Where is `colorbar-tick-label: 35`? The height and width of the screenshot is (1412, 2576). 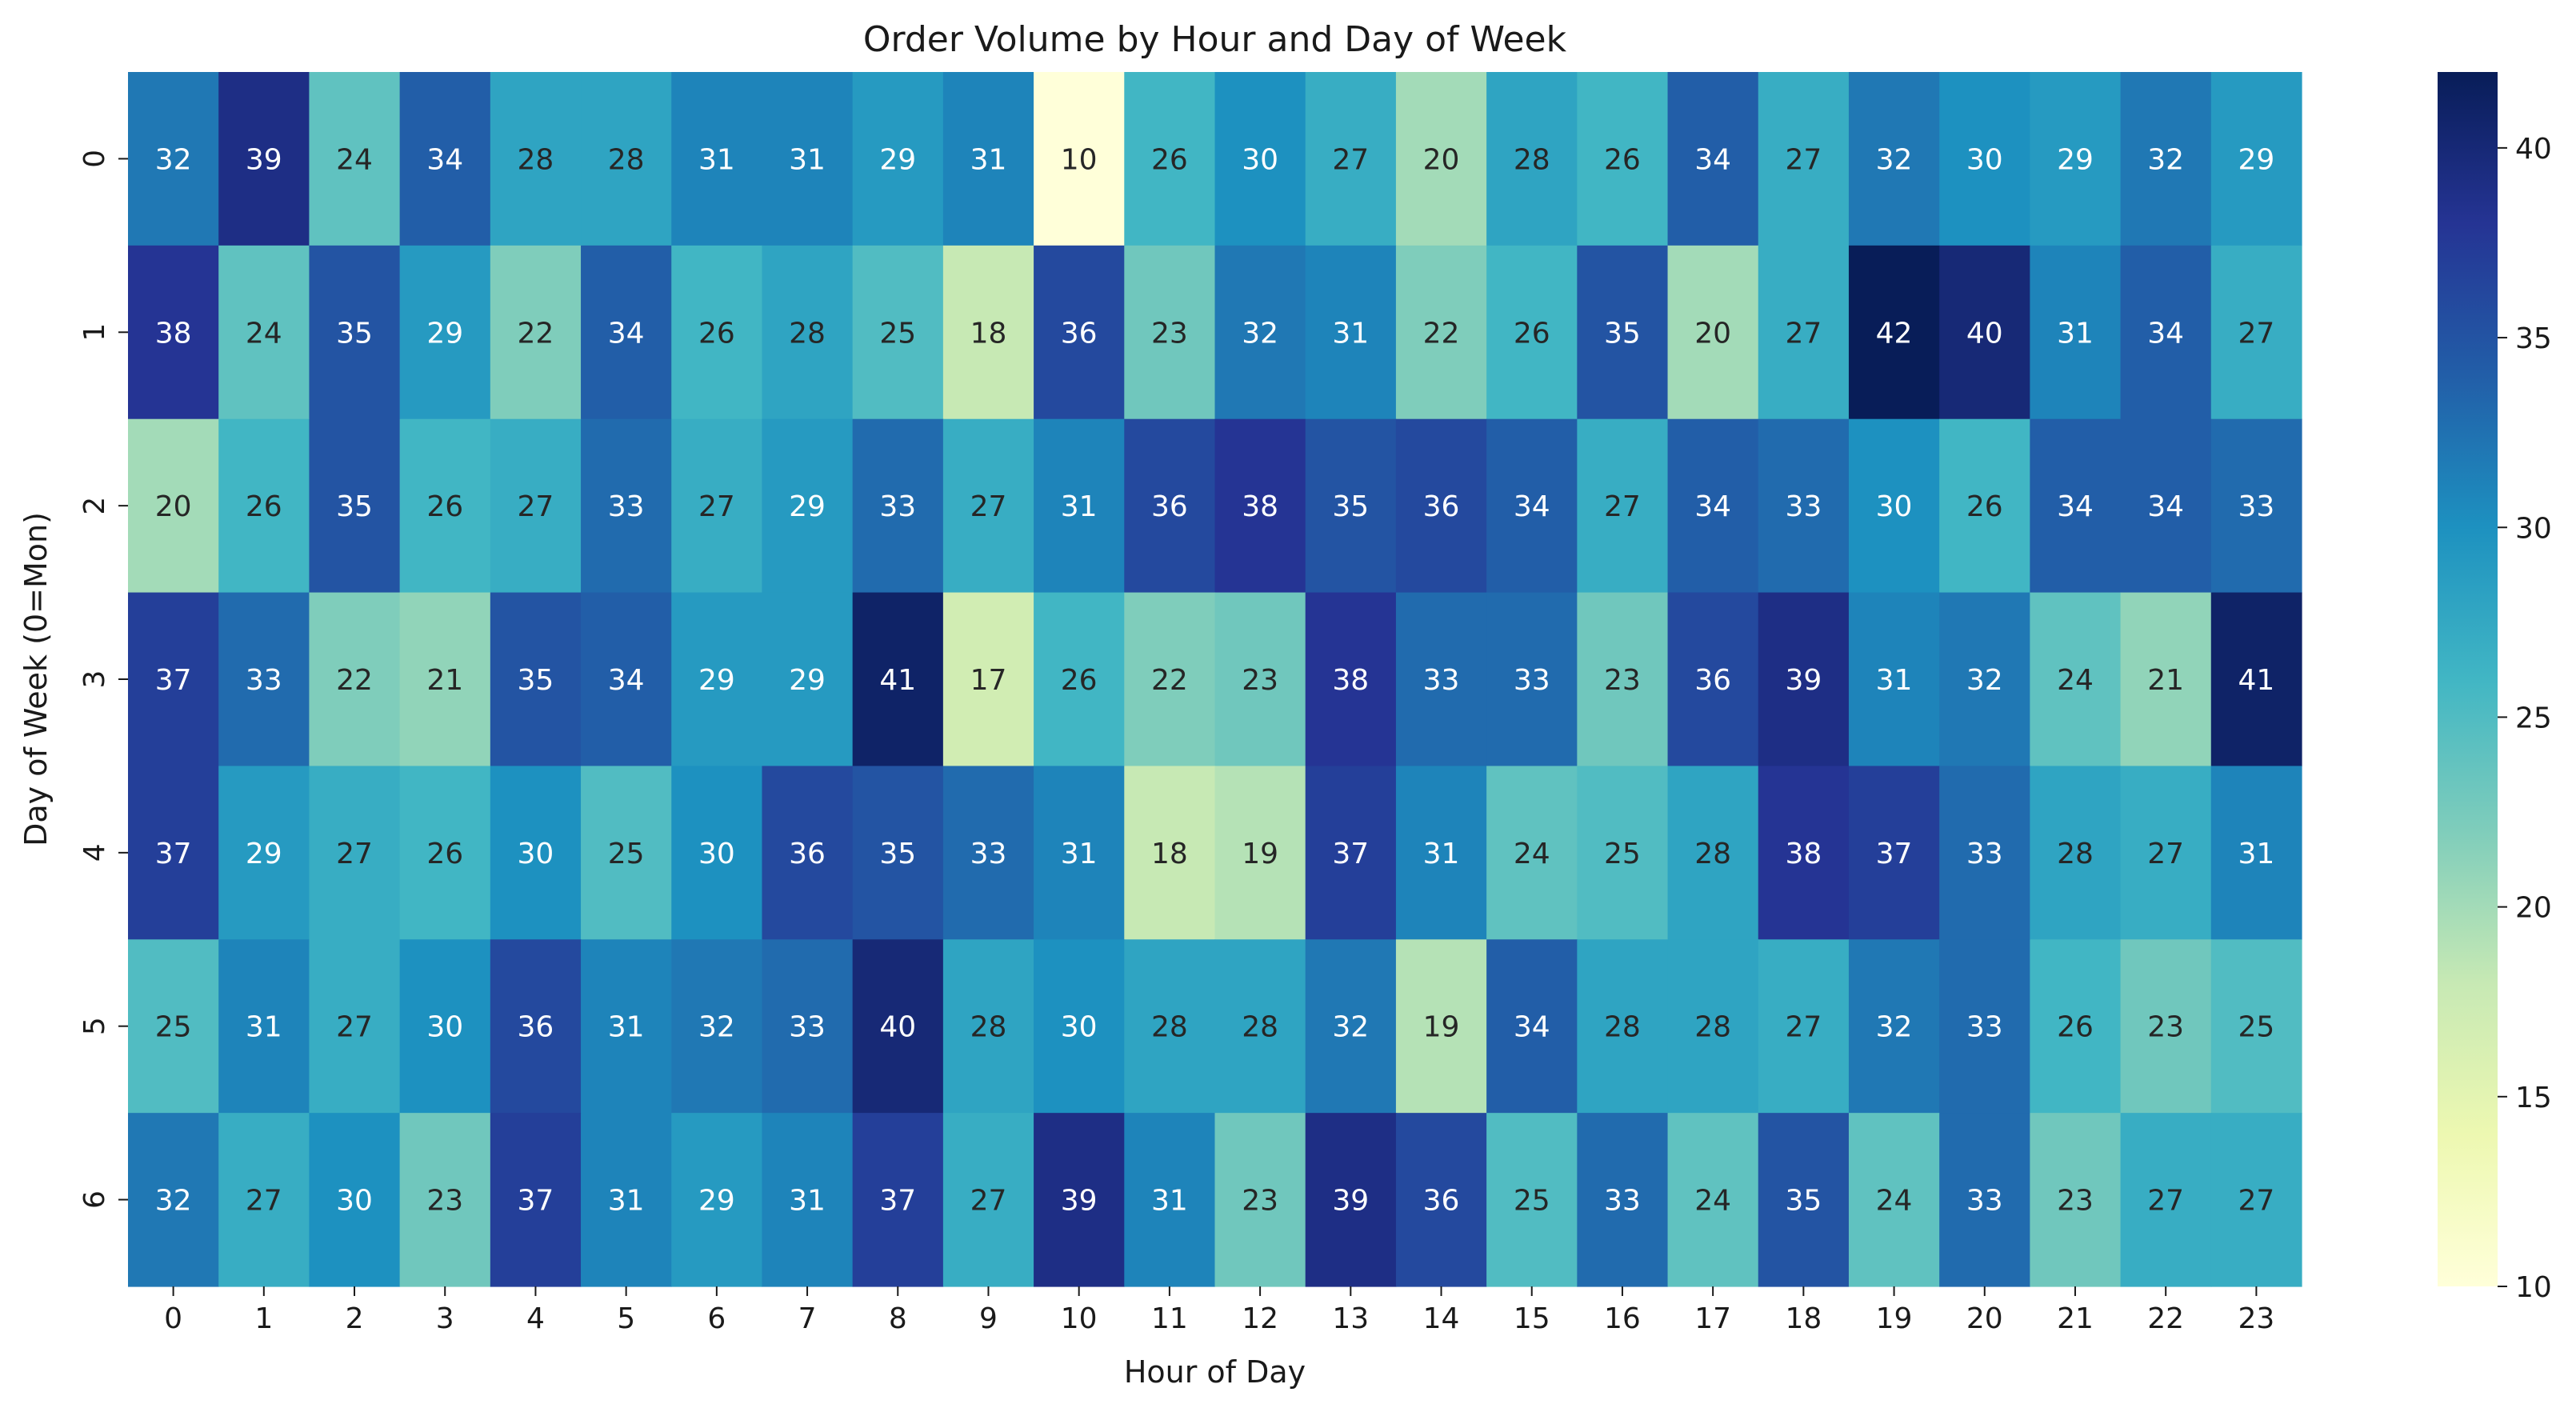 colorbar-tick-label: 35 is located at coordinates (2533, 338).